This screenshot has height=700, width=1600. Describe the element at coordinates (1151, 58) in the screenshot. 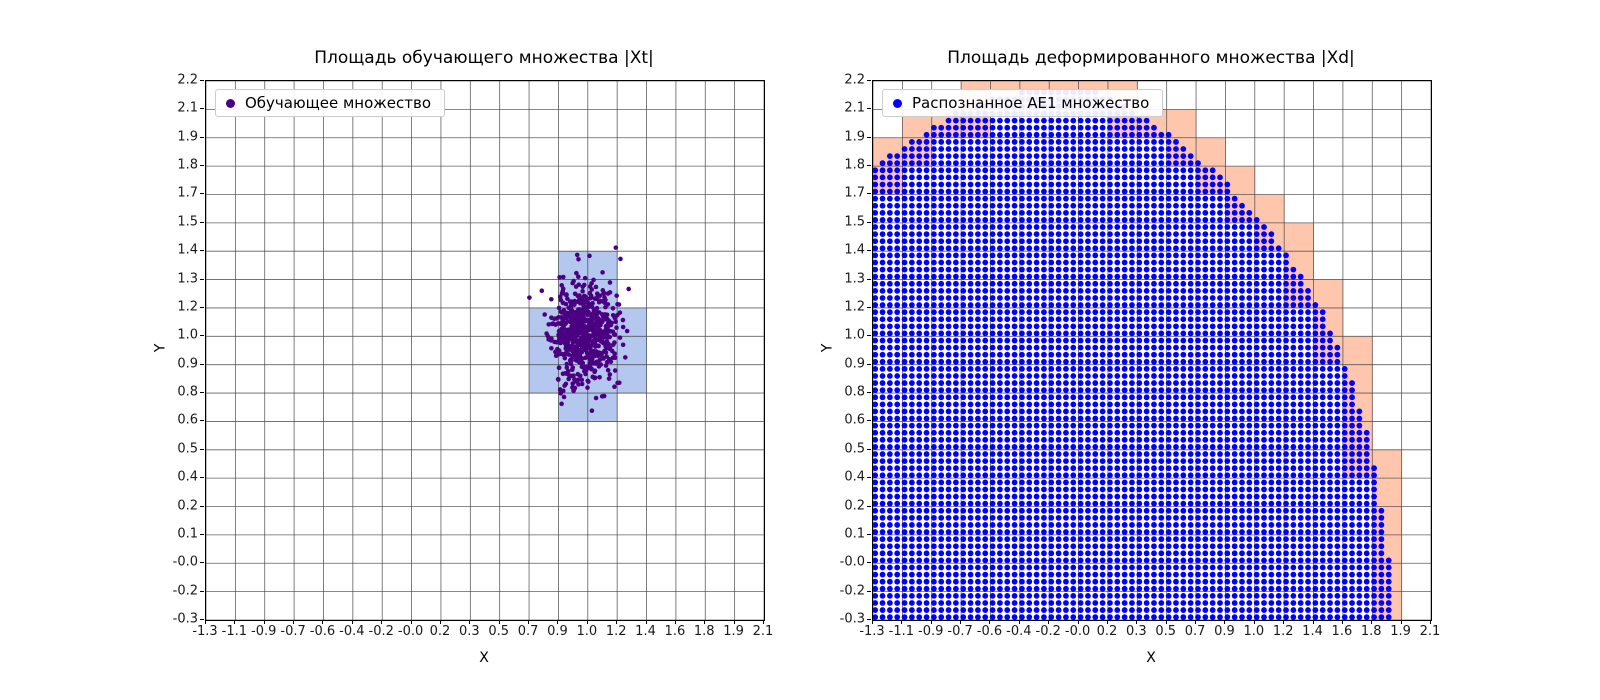

I see `deformed-plot-title: Площадь деформированного множества |Xd|` at that location.